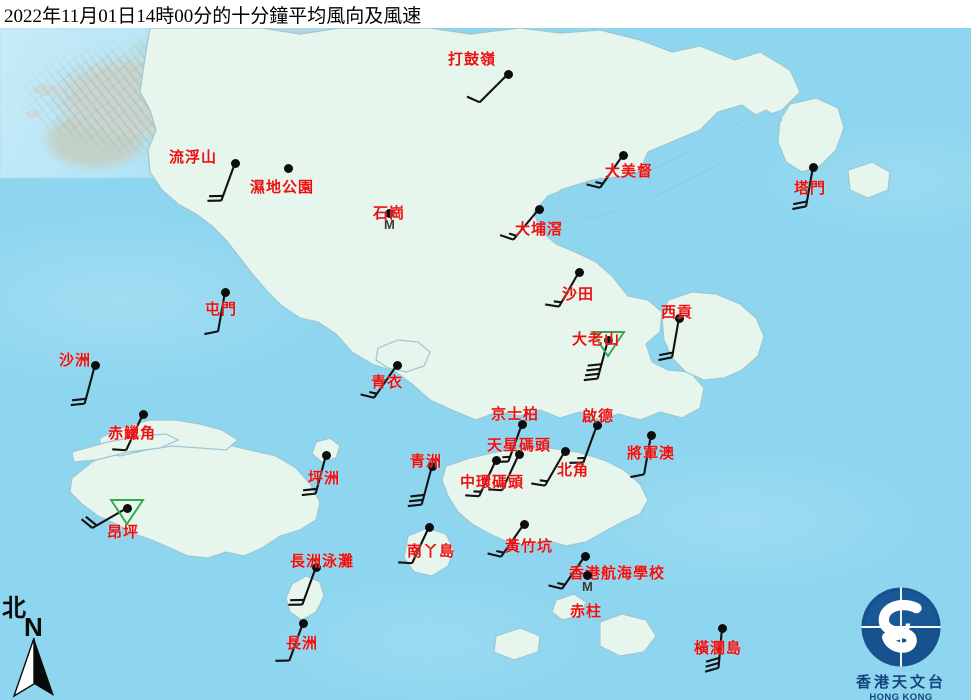  Describe the element at coordinates (492, 483) in the screenshot. I see `station-label: 中環碼頭` at that location.